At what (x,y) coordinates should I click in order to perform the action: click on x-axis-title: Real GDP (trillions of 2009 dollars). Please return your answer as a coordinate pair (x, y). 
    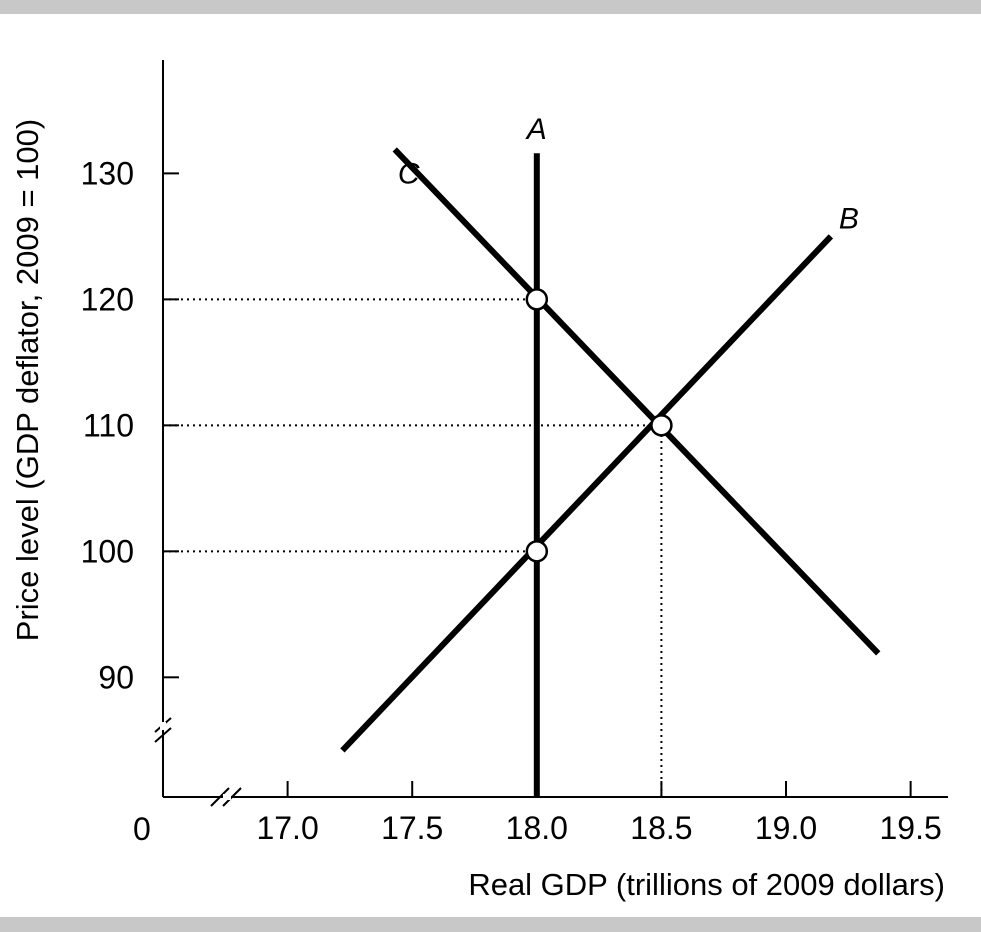
    Looking at the image, I should click on (706, 884).